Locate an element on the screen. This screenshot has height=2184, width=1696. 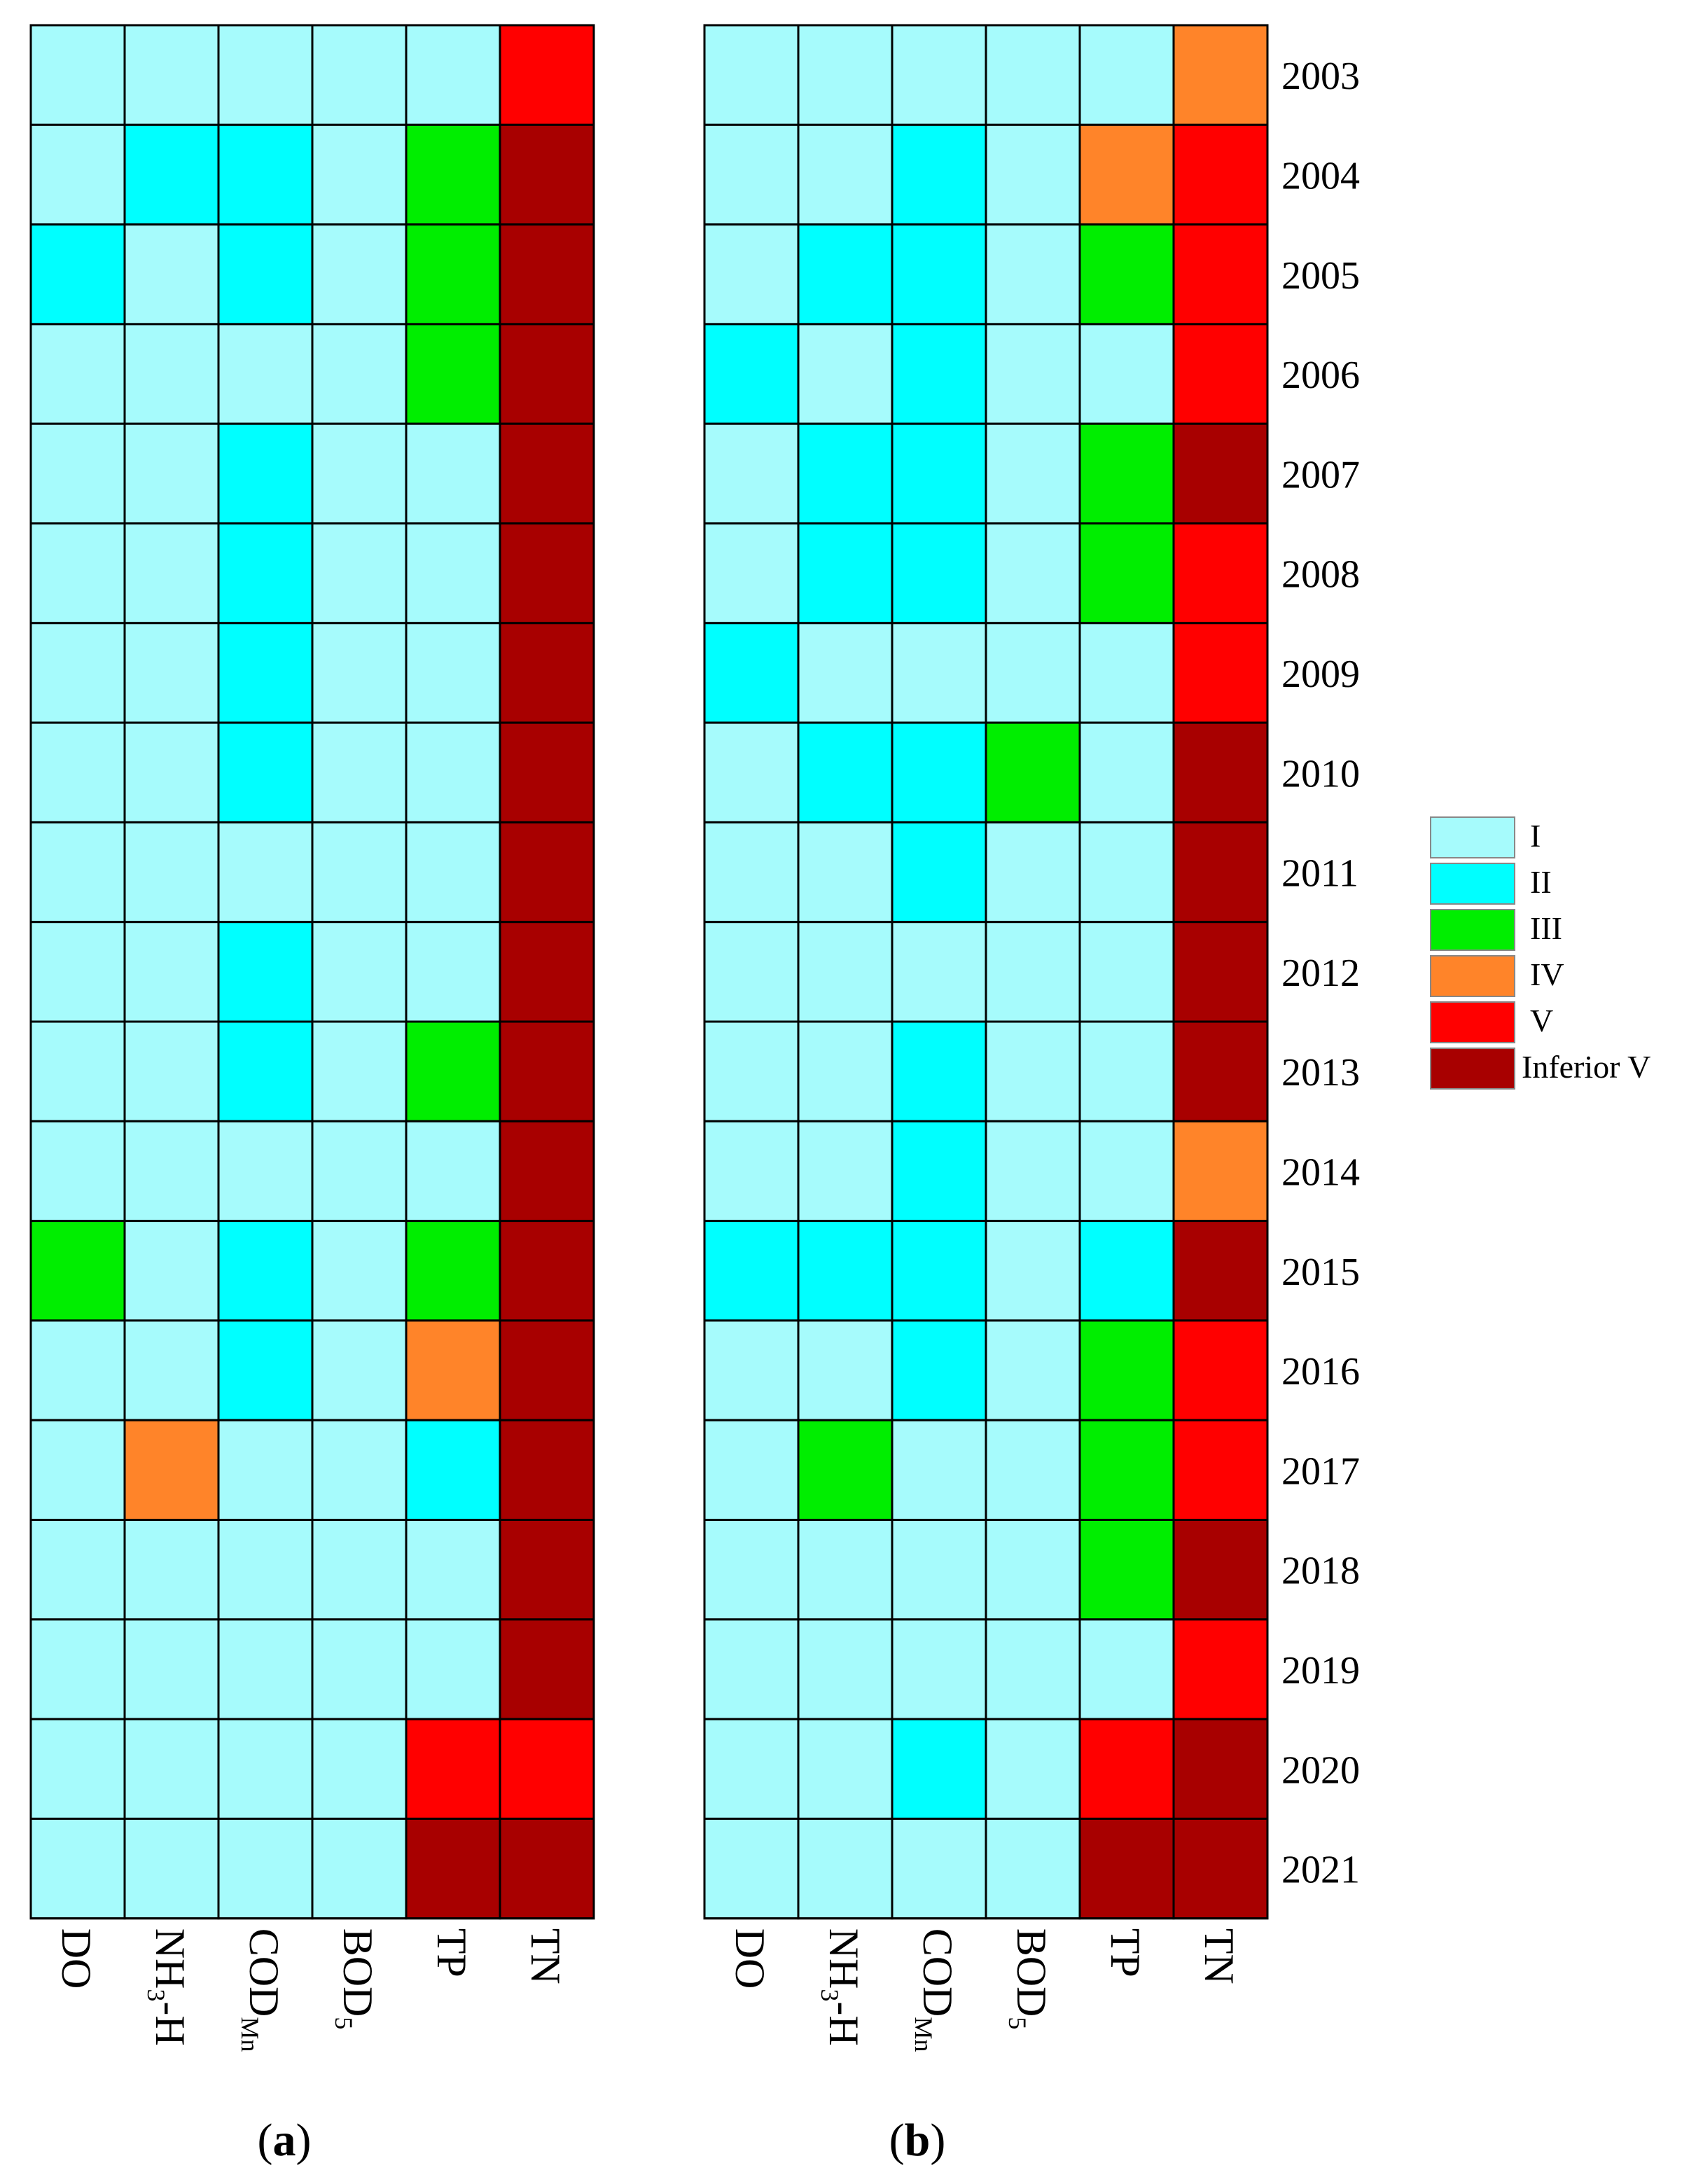
y-tick-label-2013: 2013 is located at coordinates (1320, 1072).